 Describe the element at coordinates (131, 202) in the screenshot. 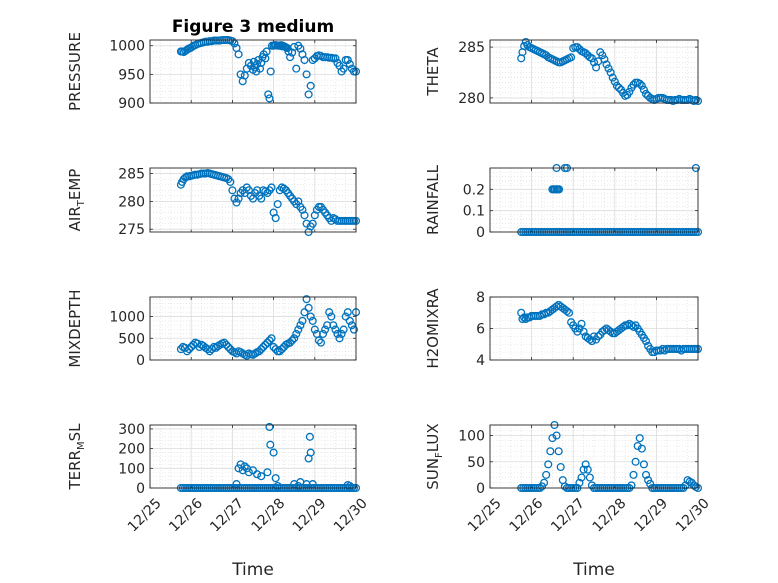

I see `y-tick-label: 280` at that location.